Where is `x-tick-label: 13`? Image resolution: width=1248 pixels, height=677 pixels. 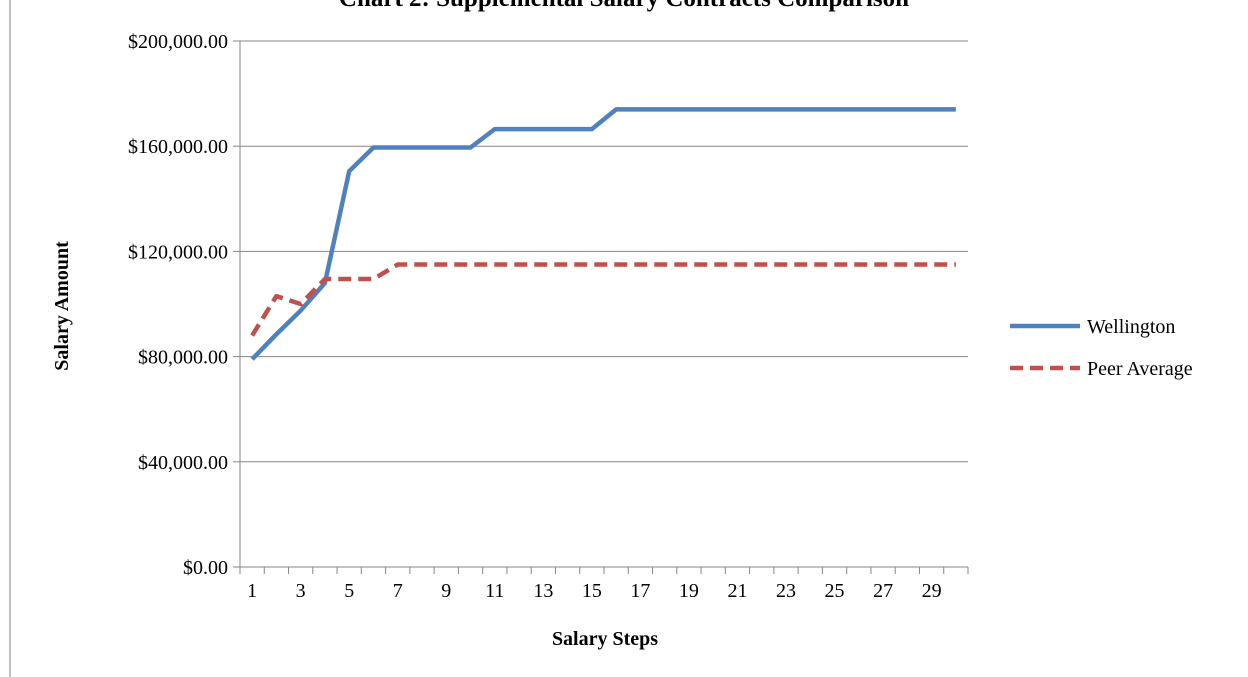
x-tick-label: 13 is located at coordinates (543, 591).